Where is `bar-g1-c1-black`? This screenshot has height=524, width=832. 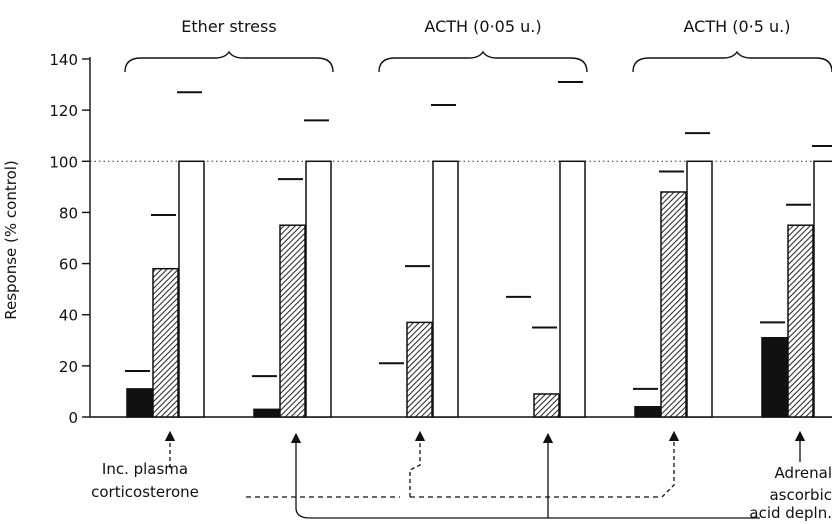
bar-g1-c1-black is located at coordinates (139, 403).